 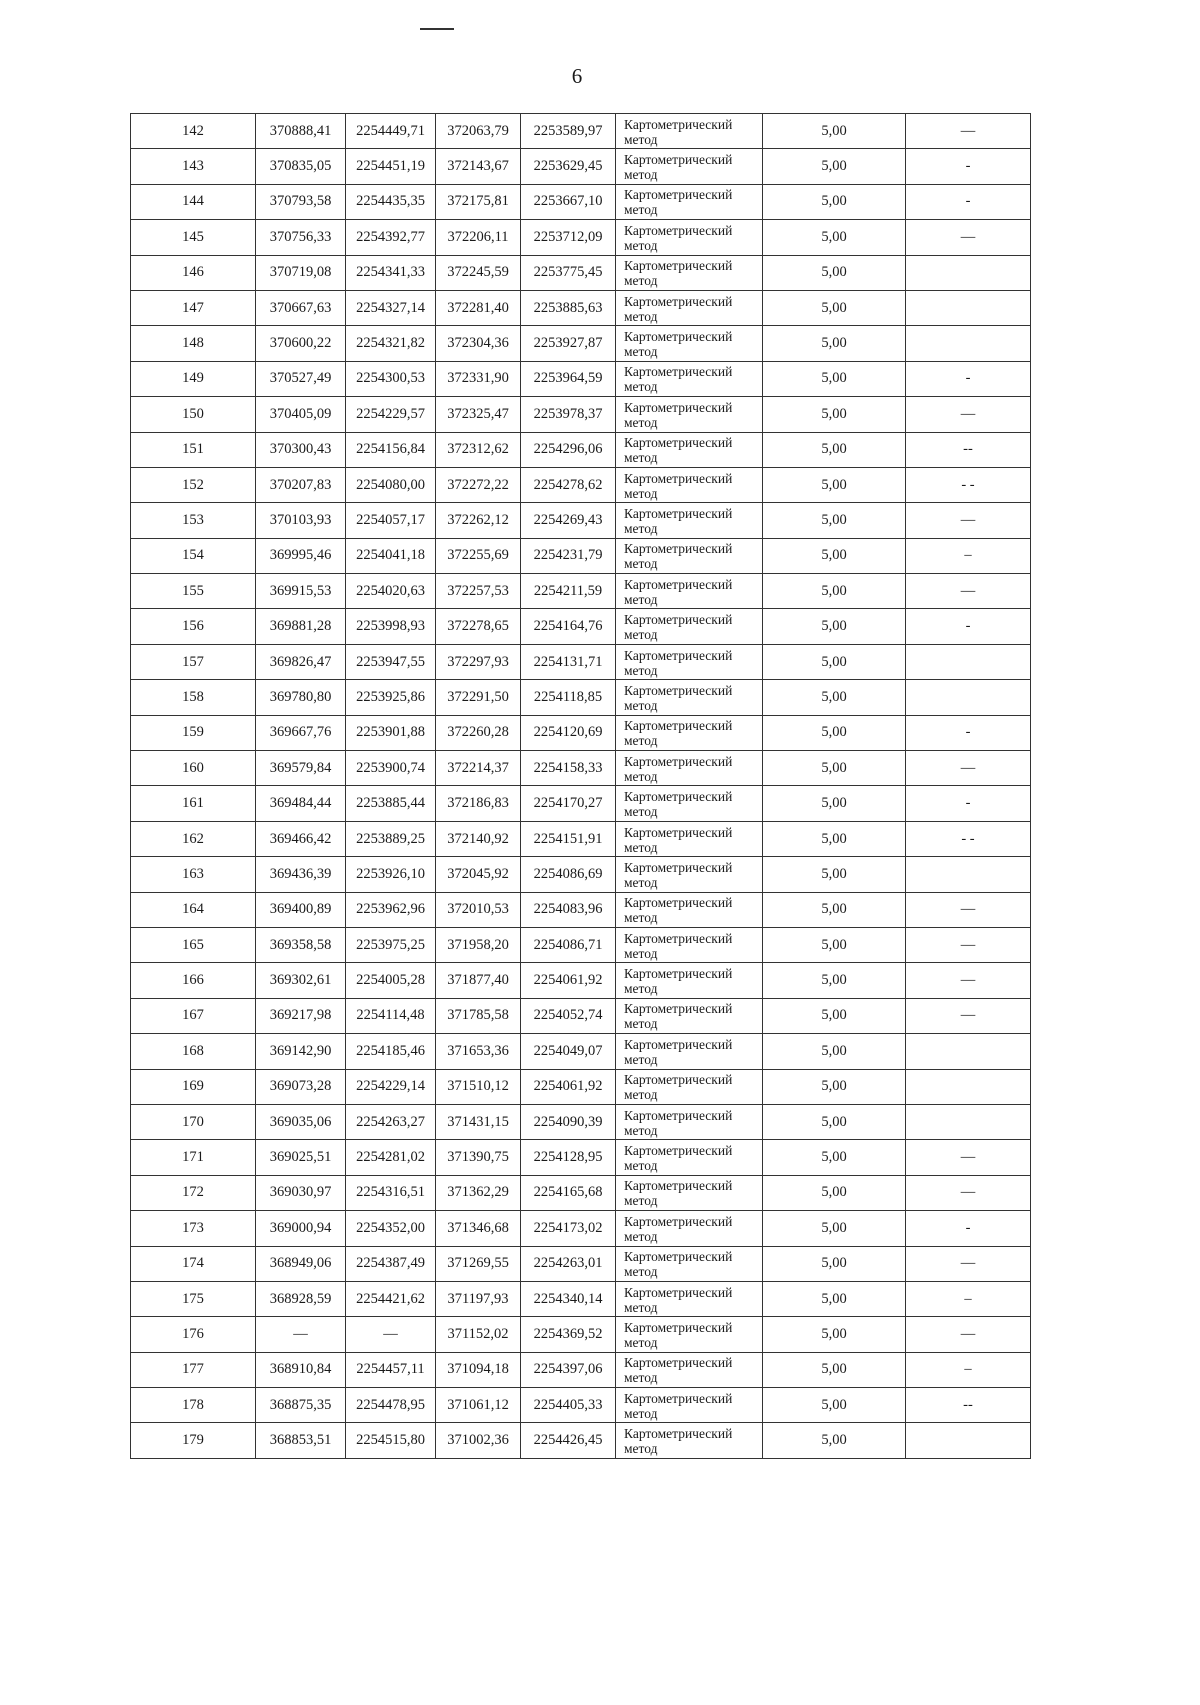 I want to click on x-coordinate-2-cell: 371152,02, so click(x=478, y=1334).